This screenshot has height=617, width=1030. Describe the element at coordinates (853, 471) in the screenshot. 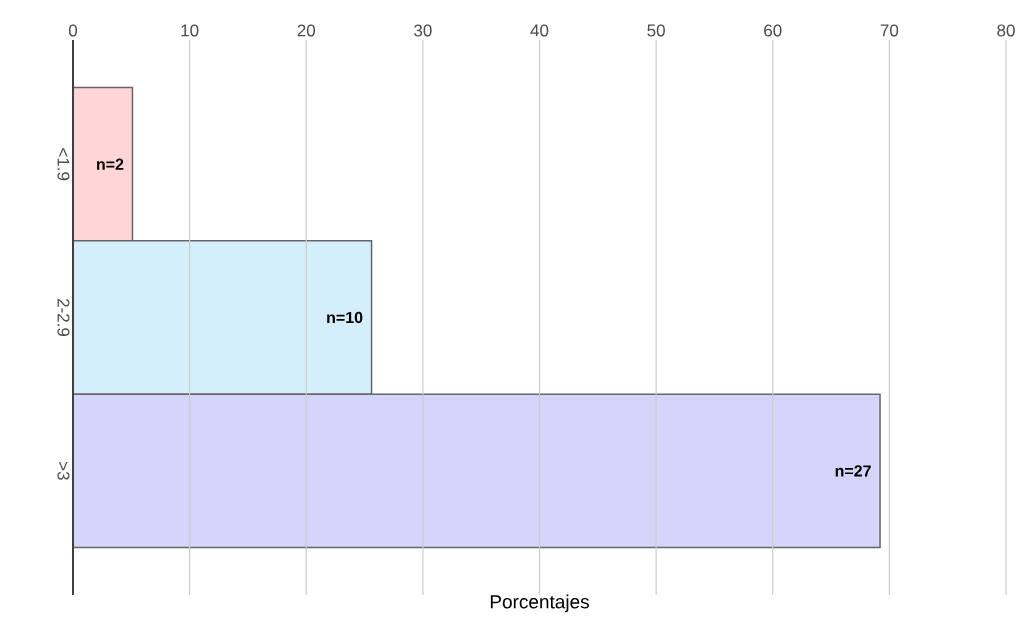

I see `annotation: n=27` at that location.